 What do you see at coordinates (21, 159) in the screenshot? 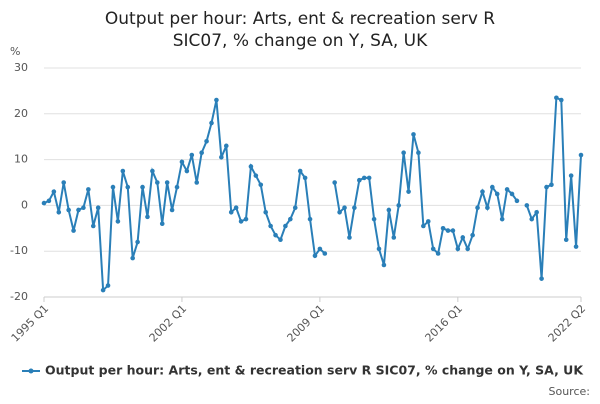
I see `y-tick-label: 10` at bounding box center [21, 159].